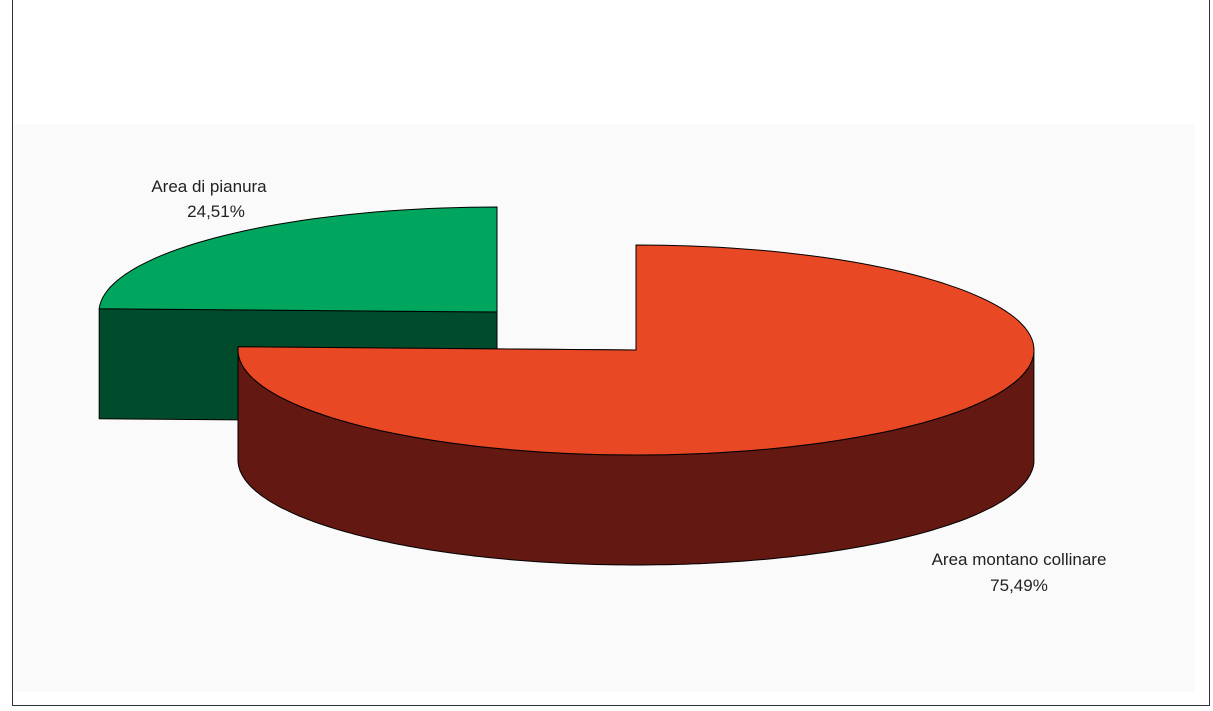  What do you see at coordinates (298, 259) in the screenshot?
I see `slice-top-pianura` at bounding box center [298, 259].